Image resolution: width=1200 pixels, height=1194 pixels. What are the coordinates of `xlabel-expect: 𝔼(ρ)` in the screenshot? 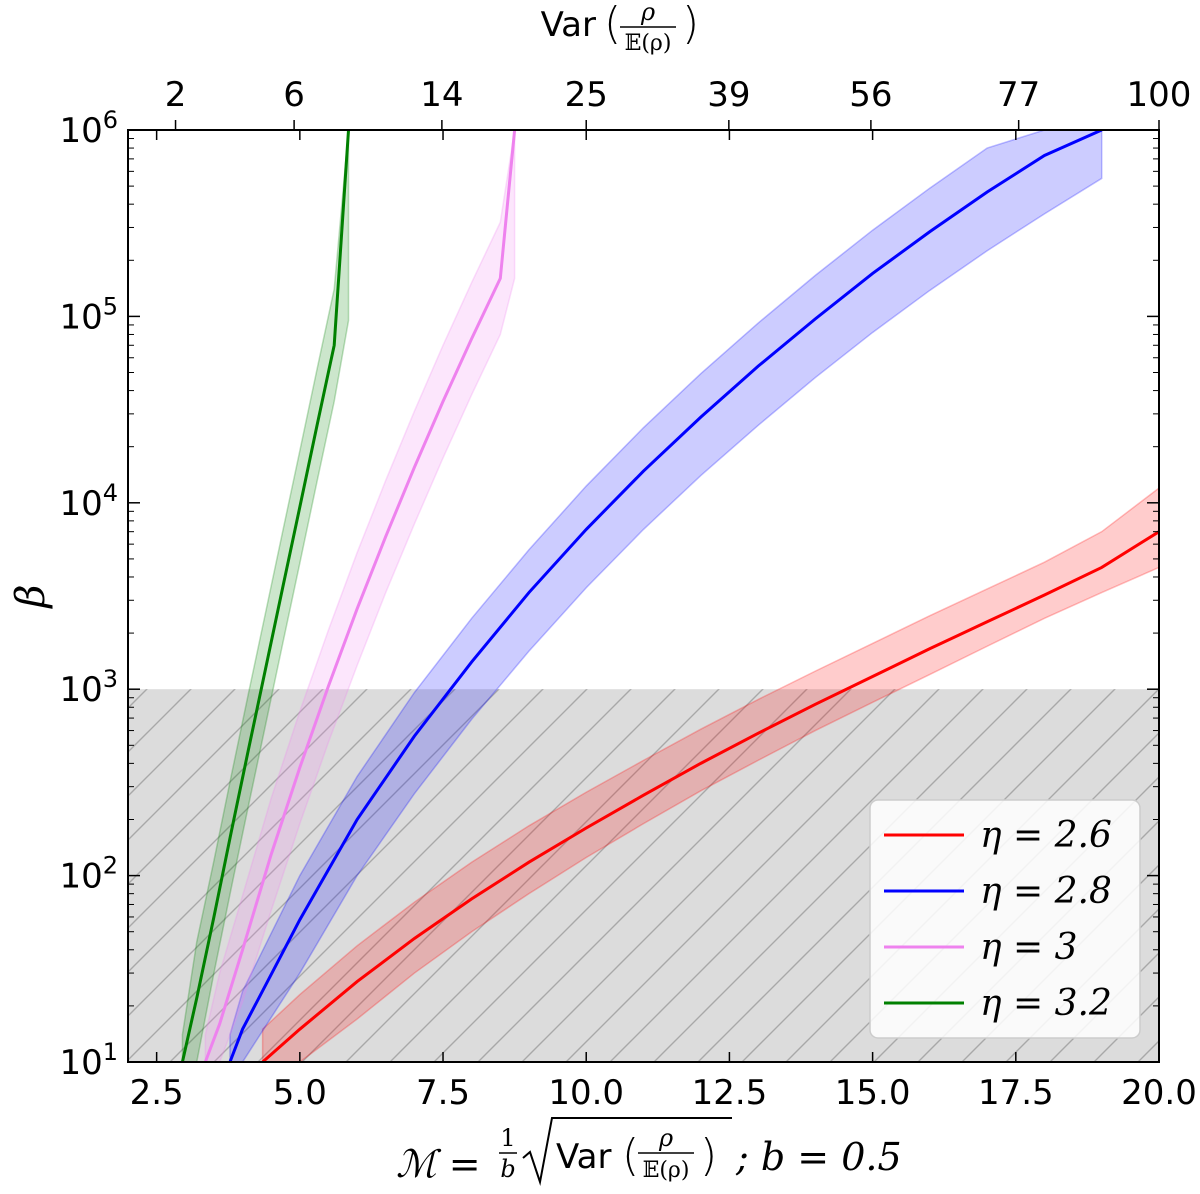 It's located at (666, 1170).